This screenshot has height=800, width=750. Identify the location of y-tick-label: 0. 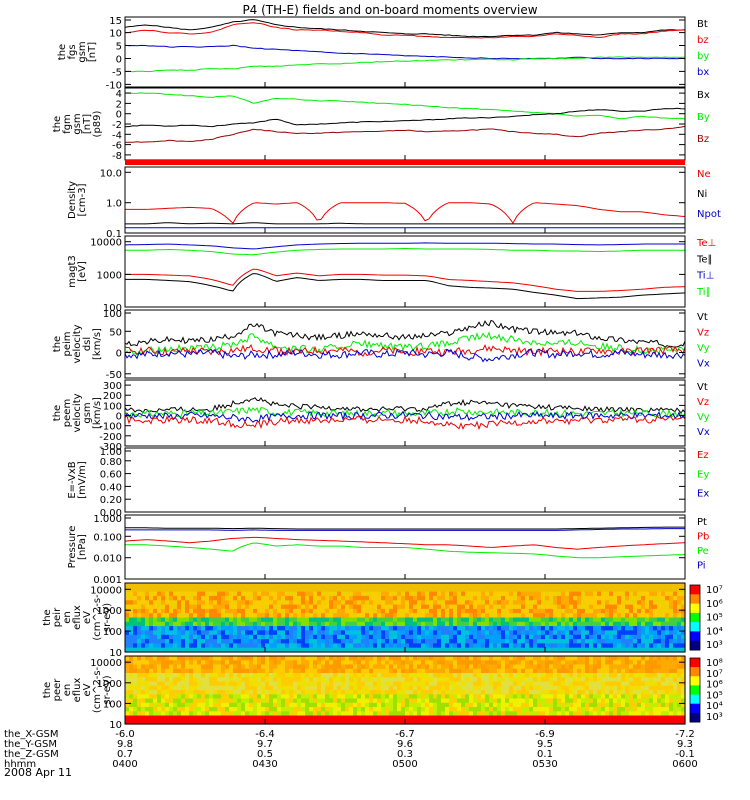
(119, 354).